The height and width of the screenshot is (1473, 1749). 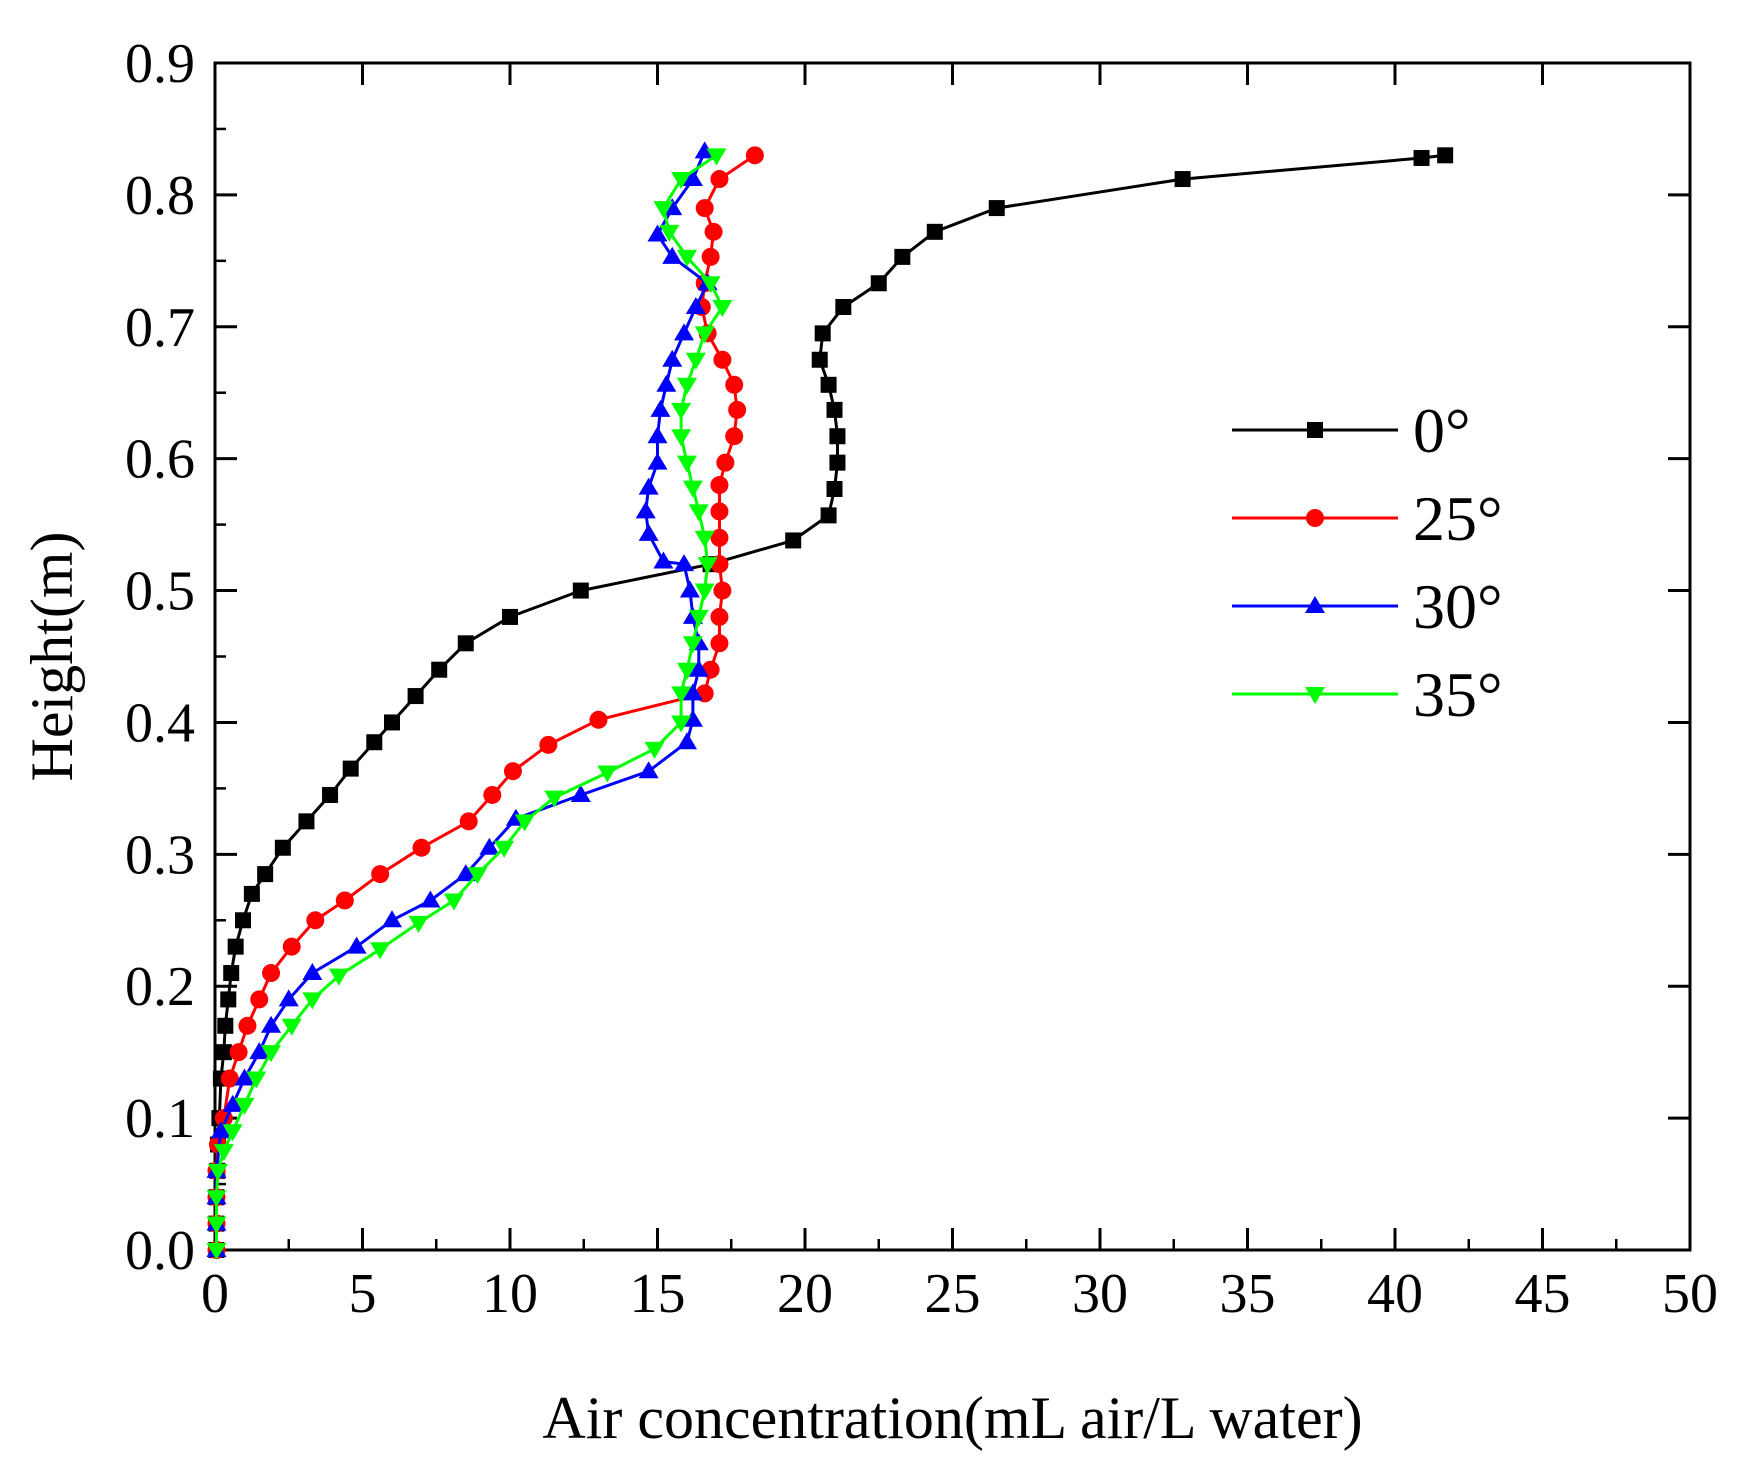 I want to click on legend-entry: 25°, so click(x=1367, y=518).